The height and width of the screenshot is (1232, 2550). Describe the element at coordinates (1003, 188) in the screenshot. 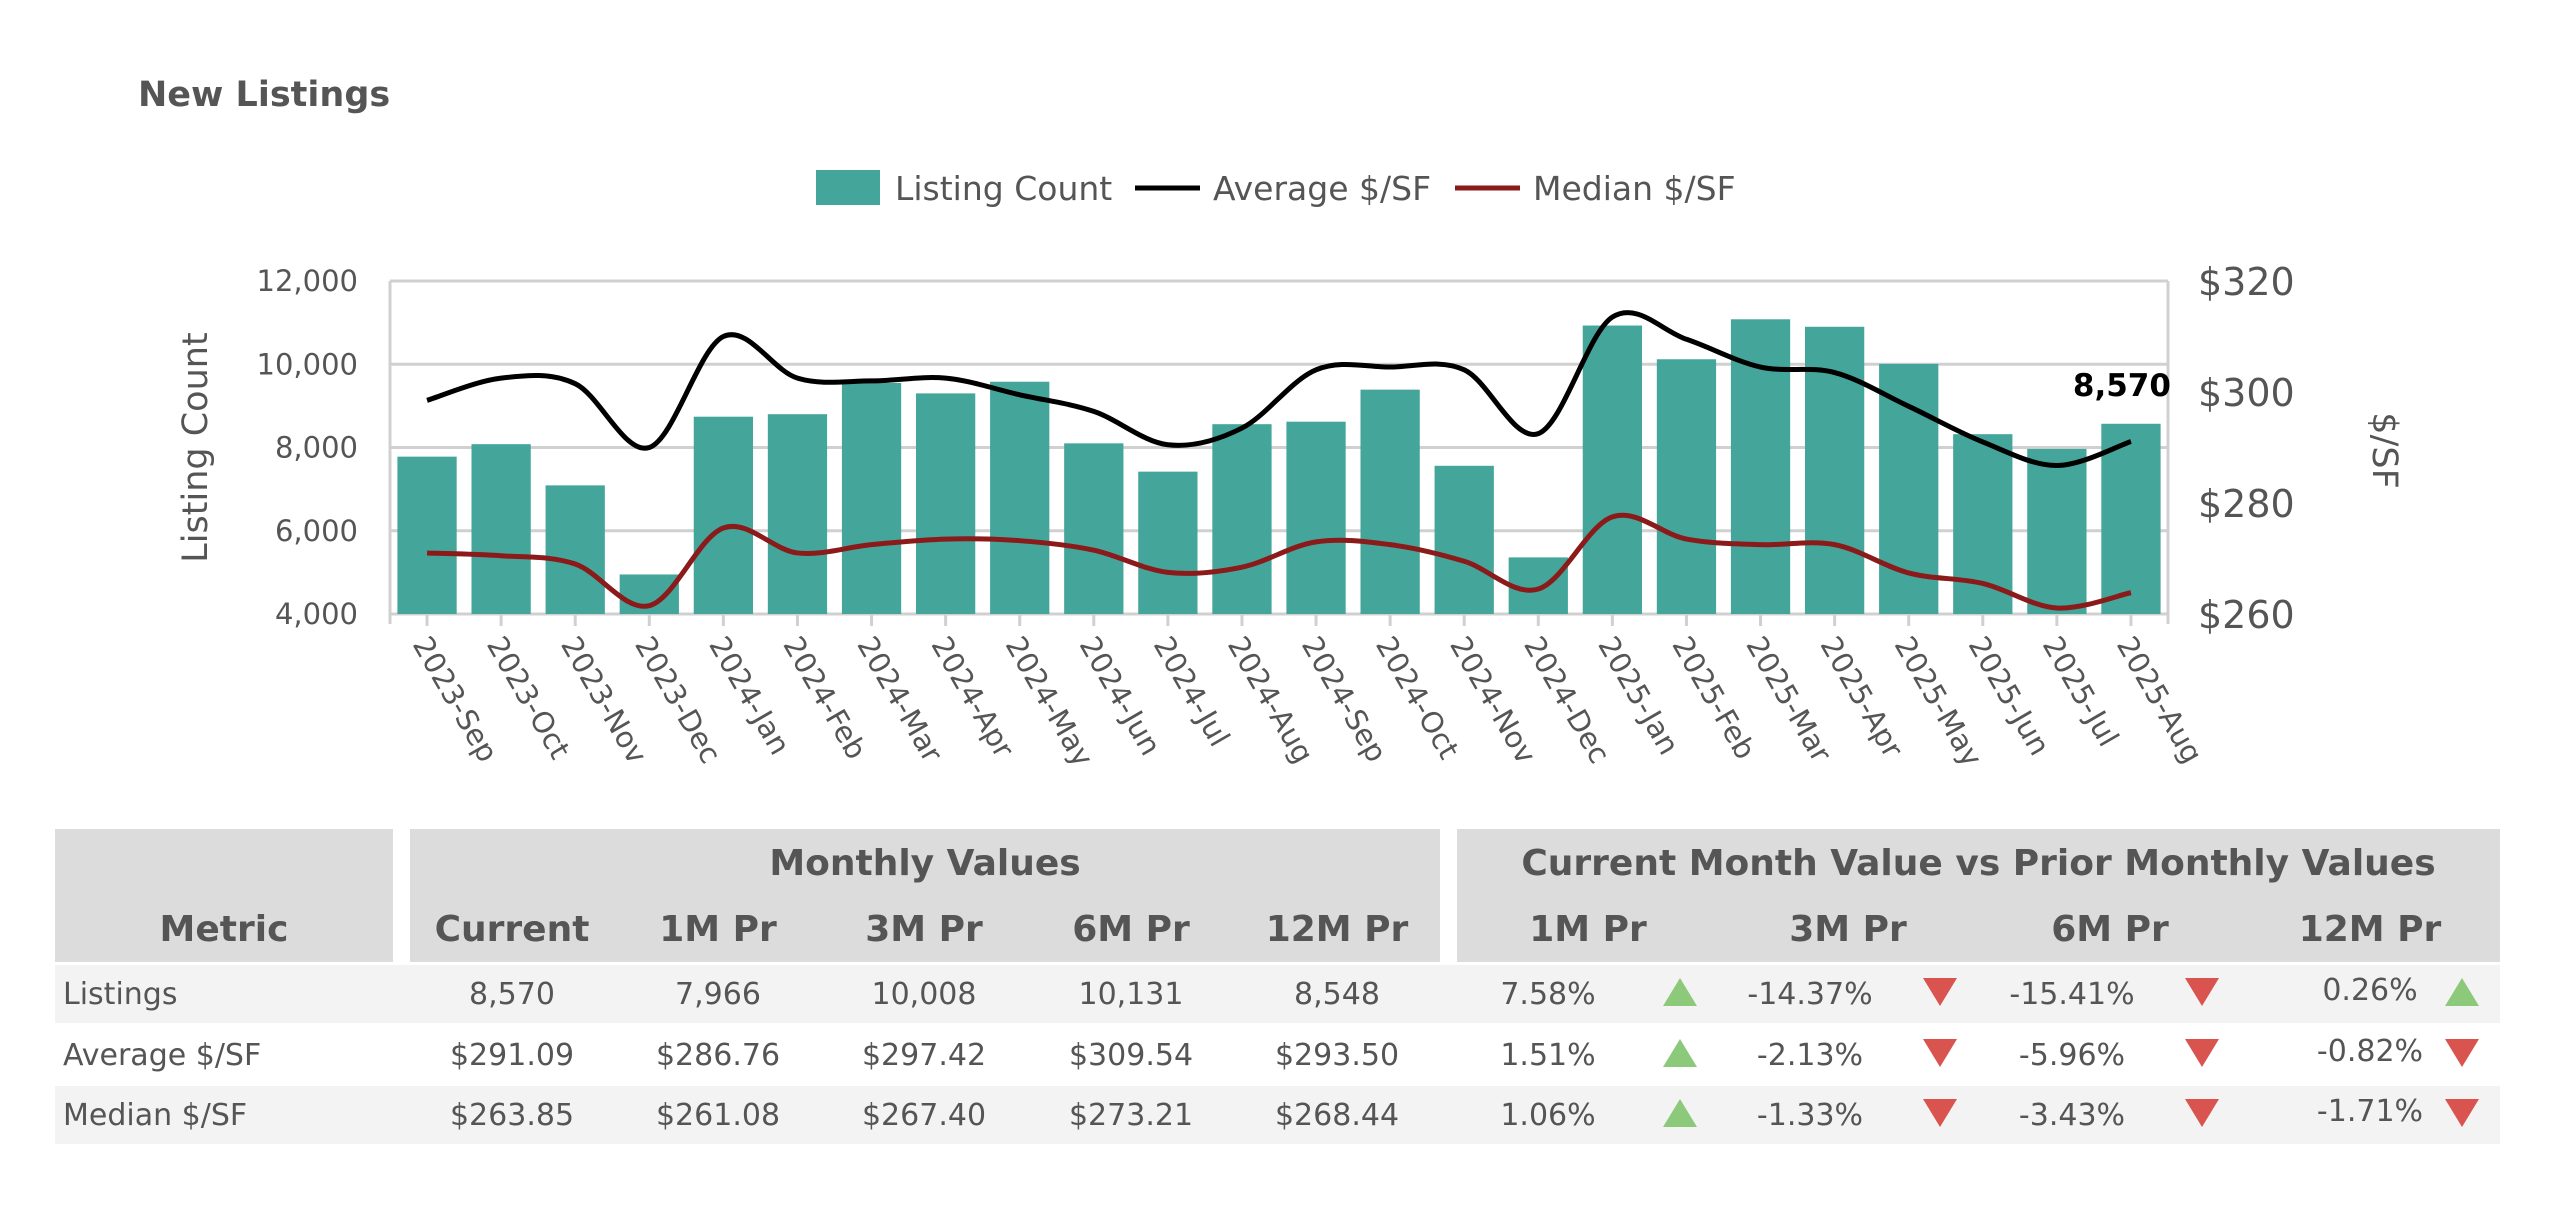

I see `legend-label-listing-count: Listing Count` at that location.